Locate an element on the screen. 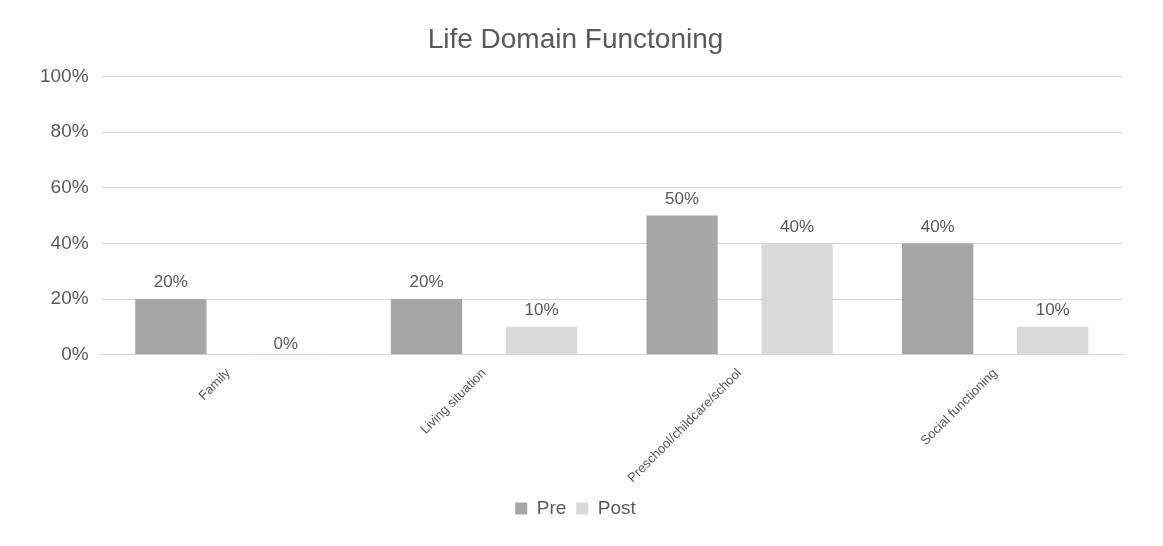 The width and height of the screenshot is (1163, 546). y-tick-label: 80% is located at coordinates (69, 131).